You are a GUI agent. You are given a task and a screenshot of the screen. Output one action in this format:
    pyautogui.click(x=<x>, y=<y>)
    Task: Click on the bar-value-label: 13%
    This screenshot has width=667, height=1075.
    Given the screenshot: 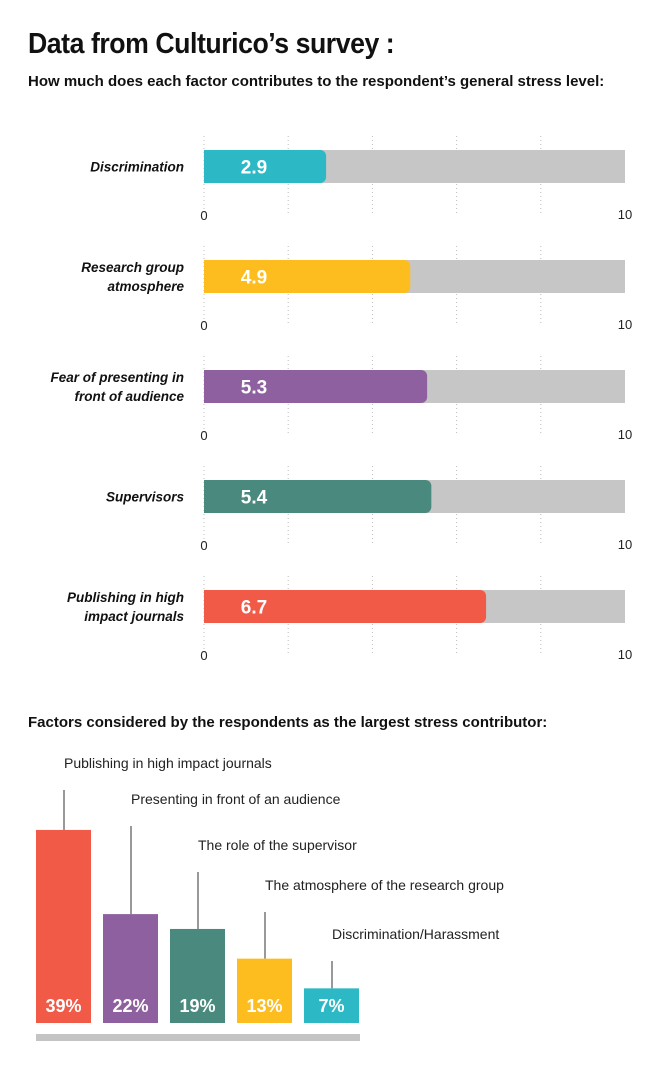 What is the action you would take?
    pyautogui.click(x=264, y=1006)
    